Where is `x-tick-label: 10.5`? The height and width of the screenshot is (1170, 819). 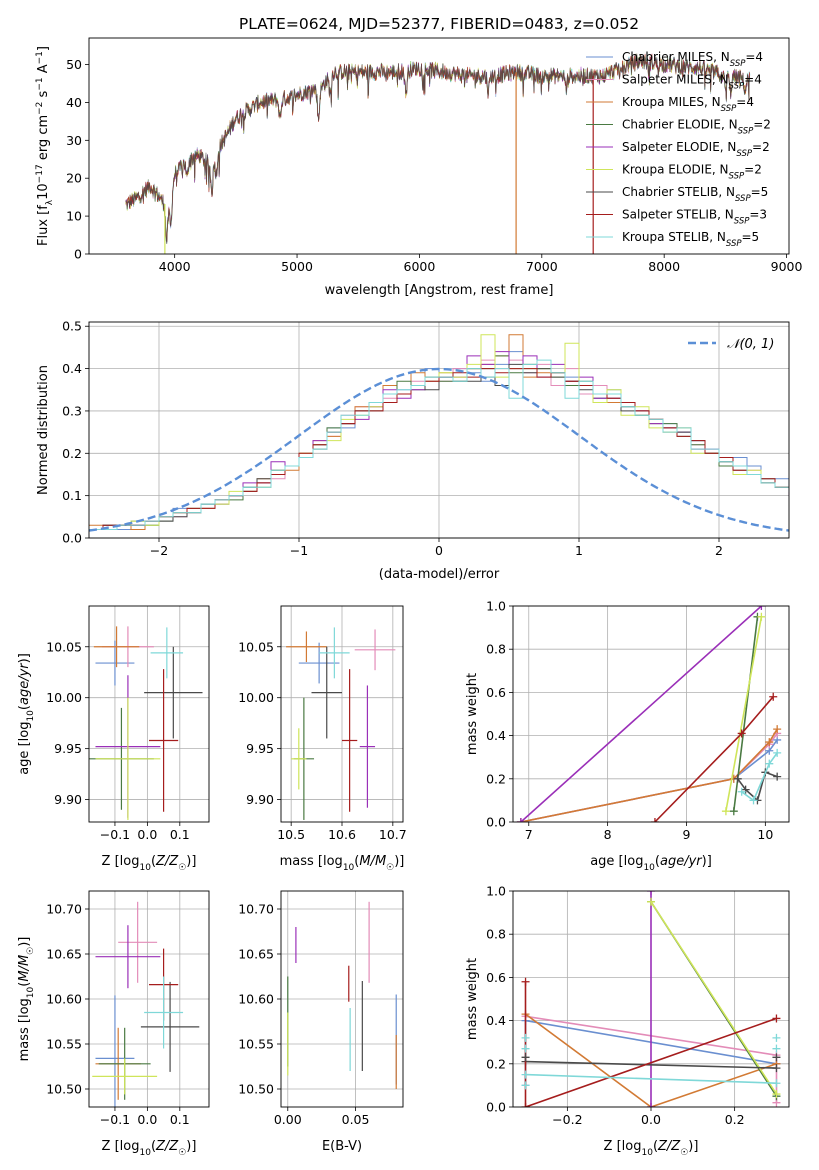
x-tick-label: 10.5 is located at coordinates (291, 834).